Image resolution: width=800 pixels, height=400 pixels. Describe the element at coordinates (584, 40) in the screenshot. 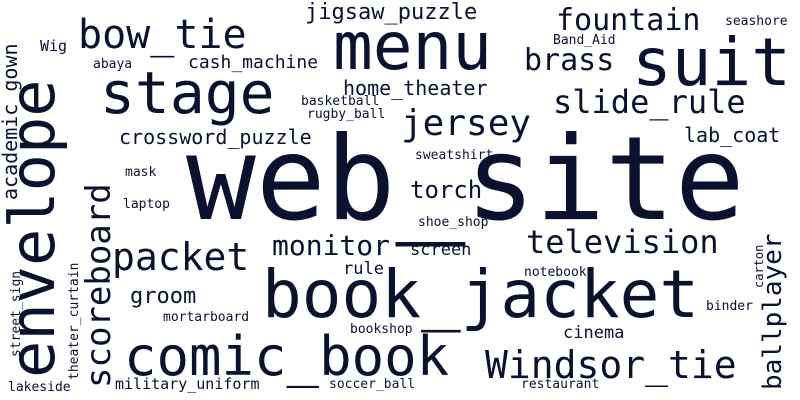

I see `word-band-aid: Band_Aid` at that location.